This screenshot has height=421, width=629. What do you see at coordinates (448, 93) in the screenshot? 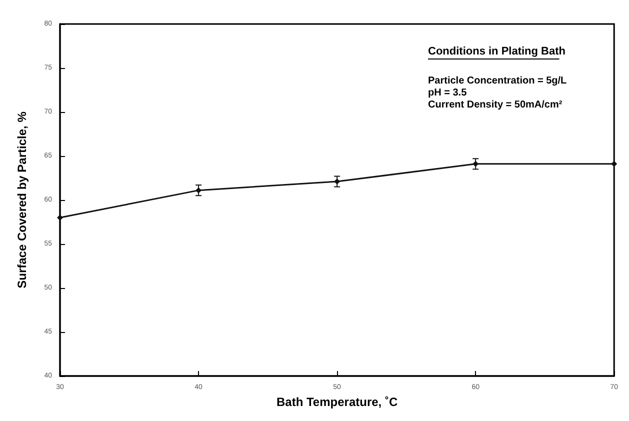
I see `annotation: pH = 3.5` at bounding box center [448, 93].